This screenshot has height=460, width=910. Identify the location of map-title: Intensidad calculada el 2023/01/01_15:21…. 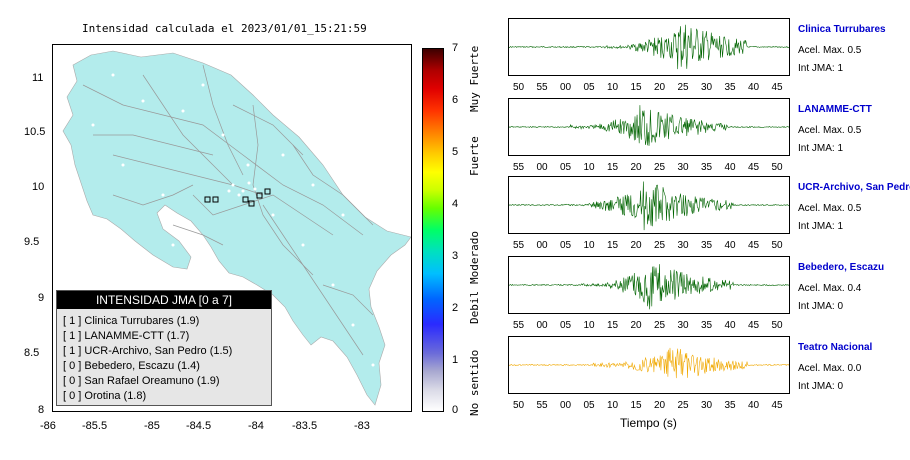
(224, 28).